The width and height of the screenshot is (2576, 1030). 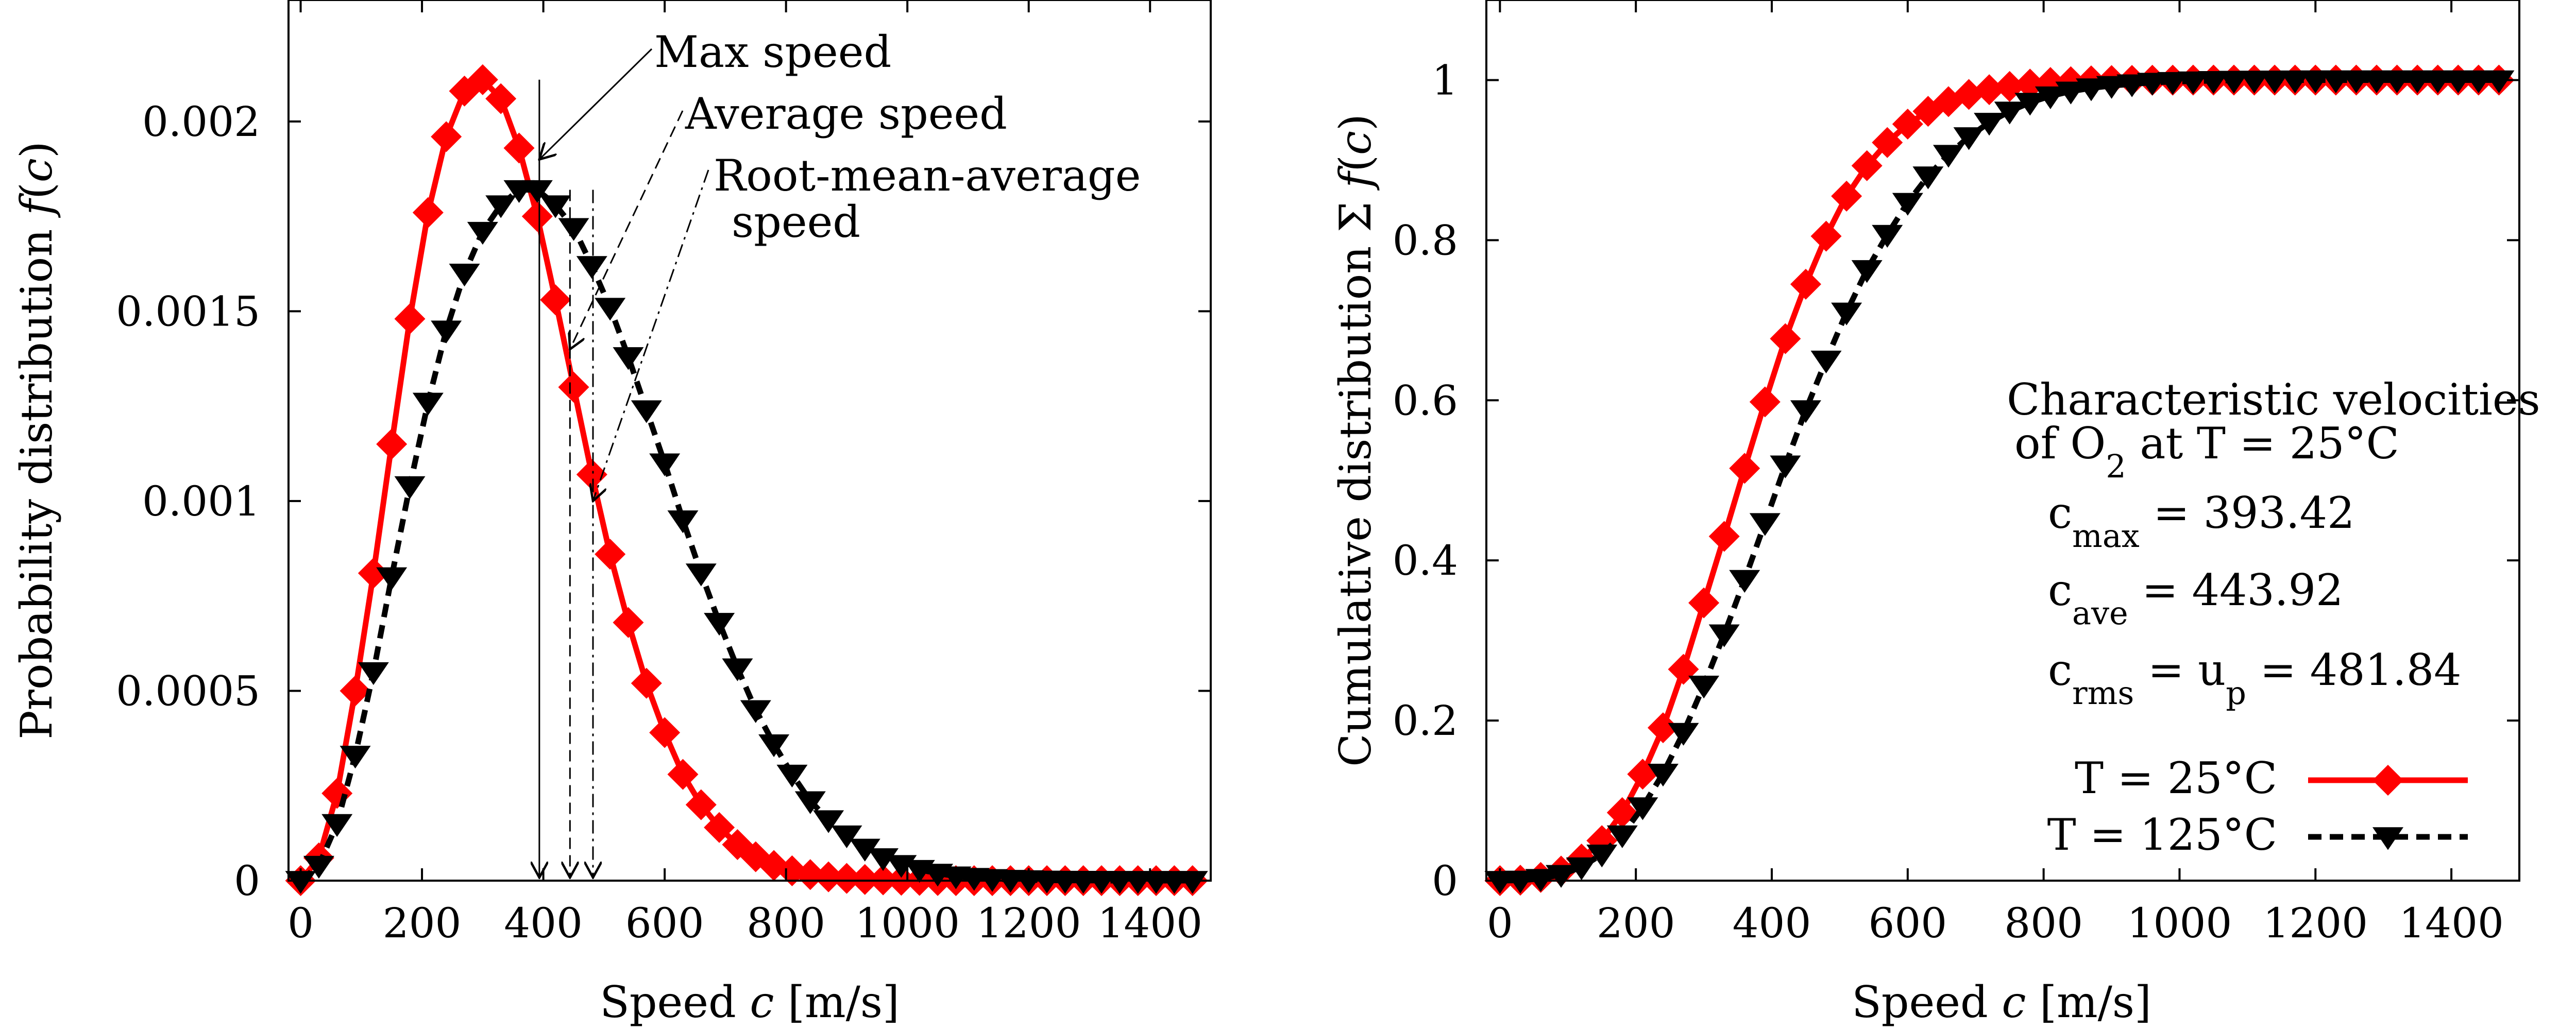 I want to click on info-box-cave: cave = 443.92, so click(x=2195, y=599).